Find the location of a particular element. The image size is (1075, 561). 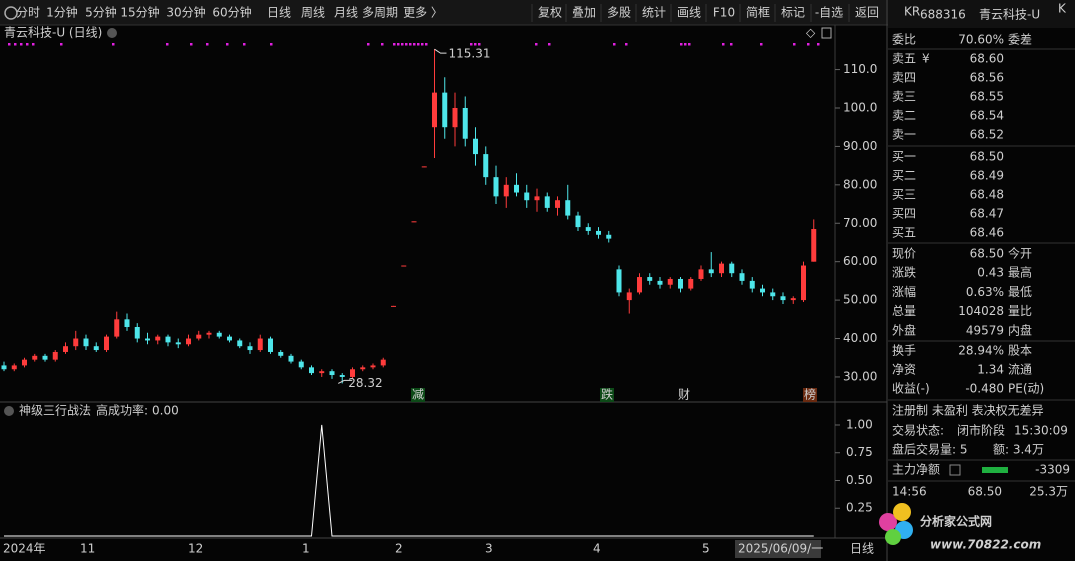

indicator-dropdown is located at coordinates (9, 411).